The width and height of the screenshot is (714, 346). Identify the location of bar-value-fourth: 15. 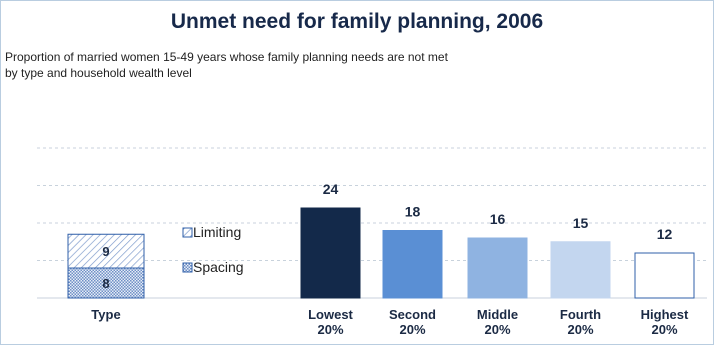
(581, 223).